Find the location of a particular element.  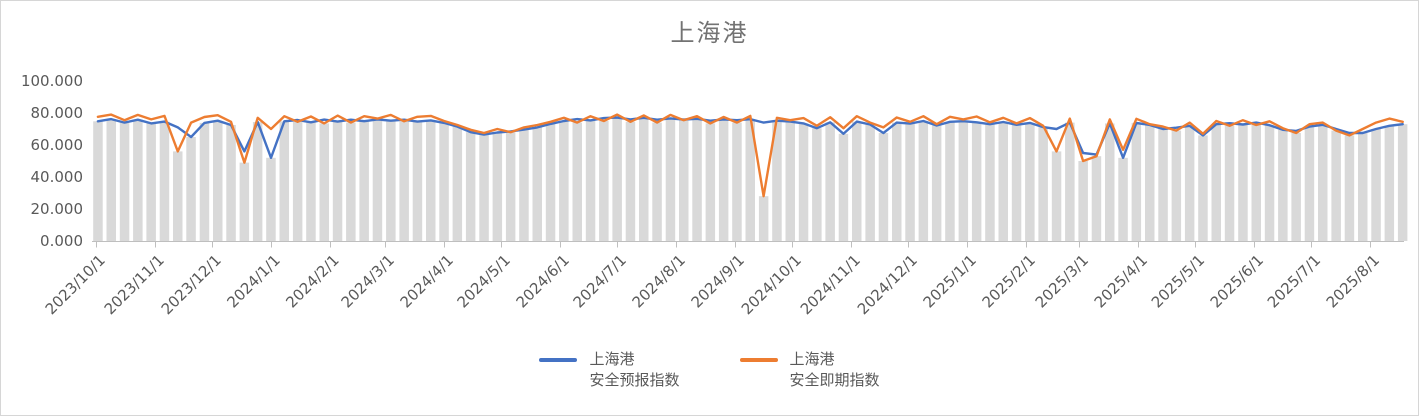

svg-text: 2025/5/1 is located at coordinates (1178, 281).